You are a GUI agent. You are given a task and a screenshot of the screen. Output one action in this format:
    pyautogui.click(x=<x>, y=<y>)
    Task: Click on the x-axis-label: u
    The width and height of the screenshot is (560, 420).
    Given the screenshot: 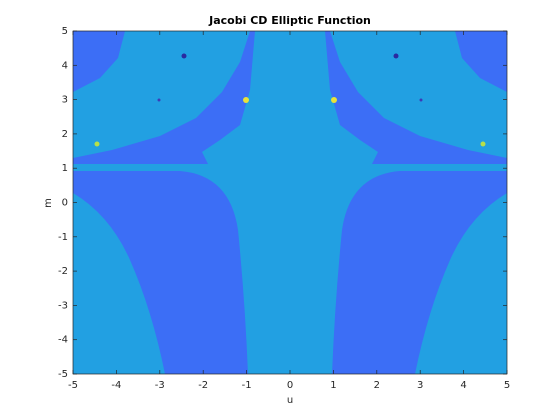 What is the action you would take?
    pyautogui.click(x=290, y=400)
    